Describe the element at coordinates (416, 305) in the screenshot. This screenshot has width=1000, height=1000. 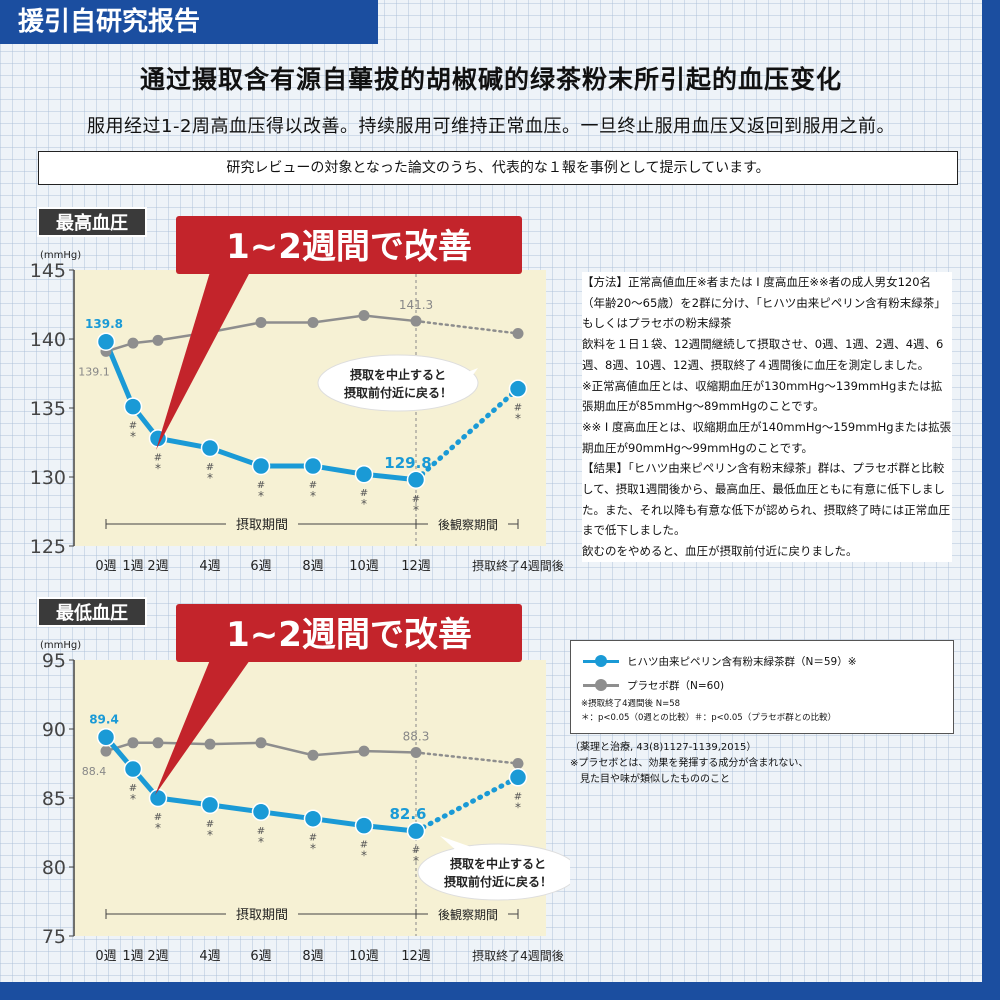
I see `placebo-end-label: 141.3` at that location.